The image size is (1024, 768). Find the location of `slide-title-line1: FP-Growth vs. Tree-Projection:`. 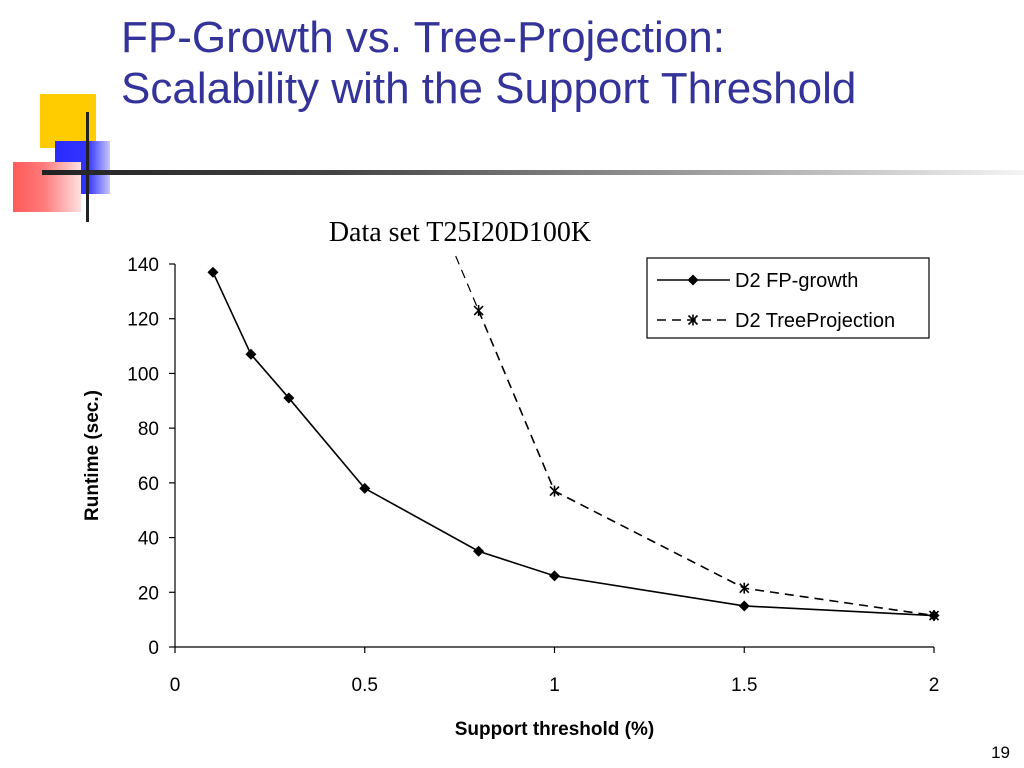

slide-title-line1: FP-Growth vs. Tree-Projection: is located at coordinates (423, 37).